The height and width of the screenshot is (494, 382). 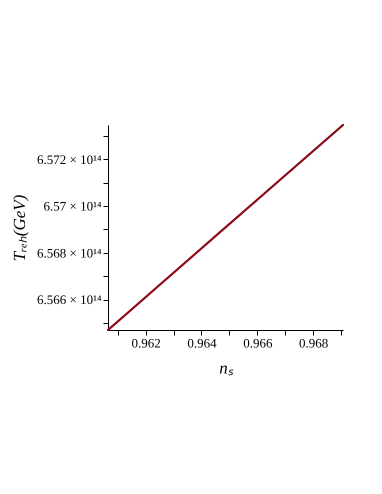 I want to click on x-tick-label: 0.964, so click(x=202, y=343).